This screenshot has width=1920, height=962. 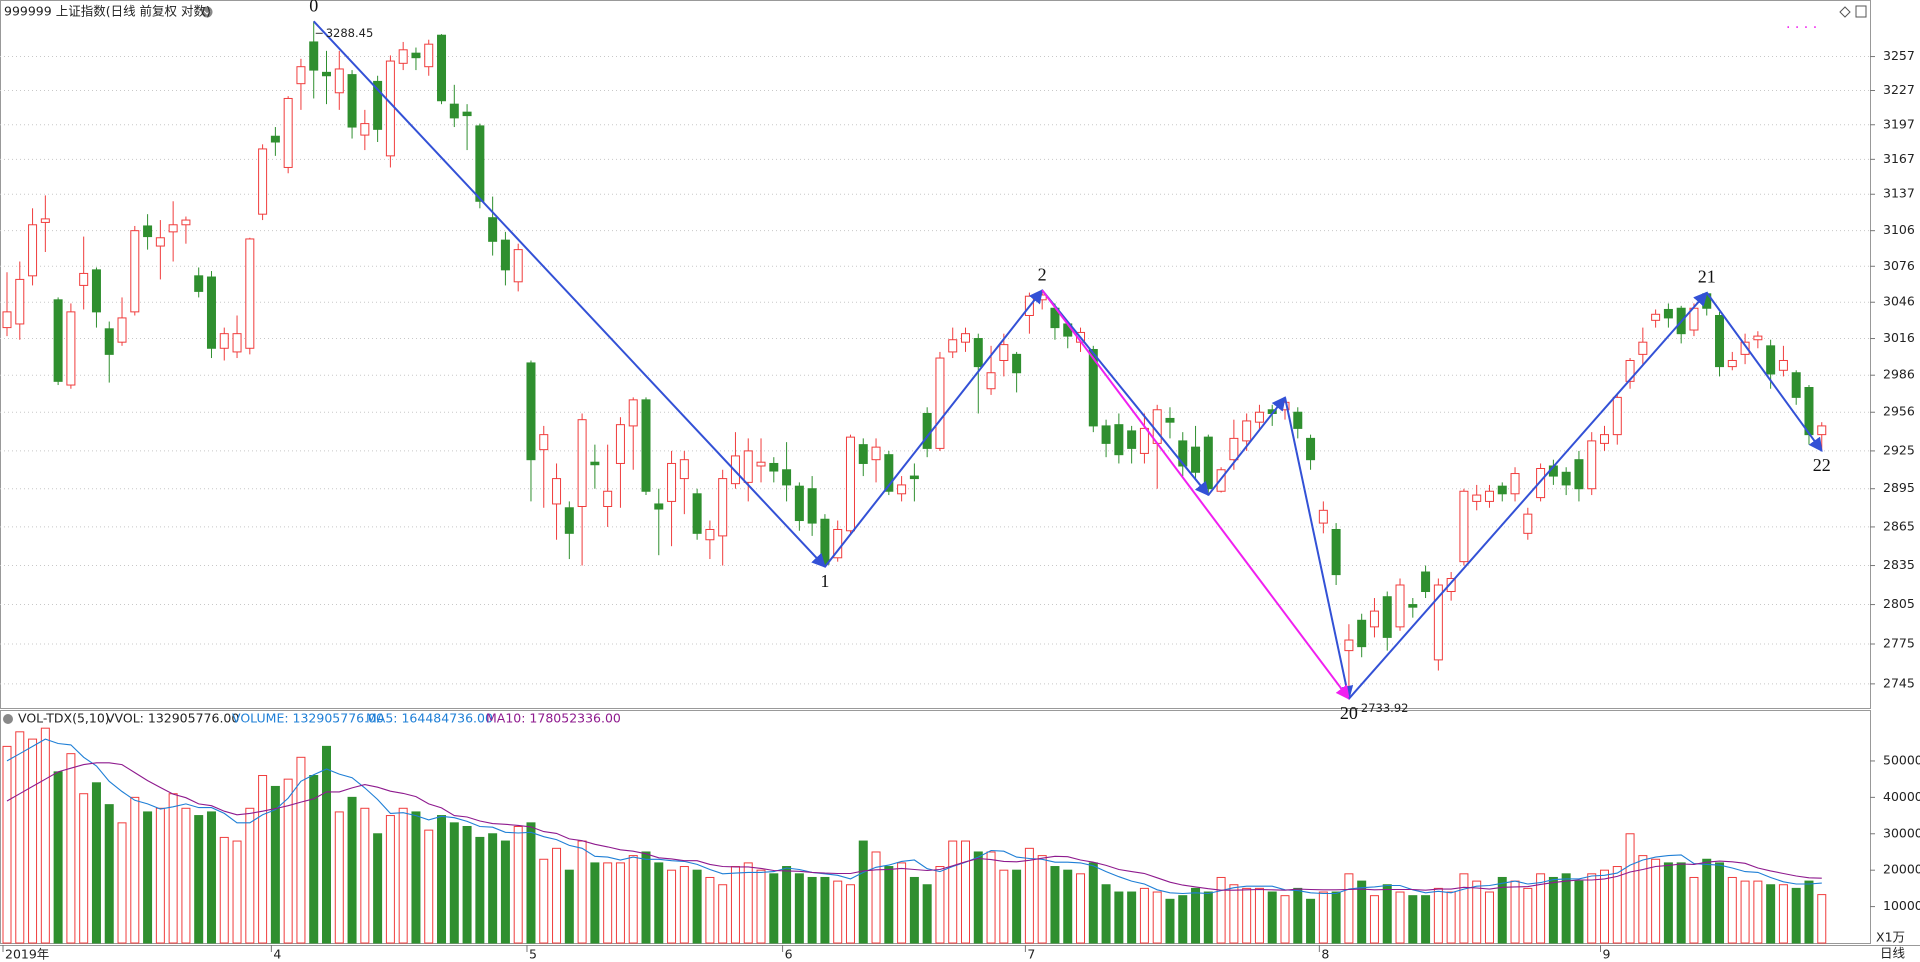 I want to click on y-tick-label: 3106, so click(x=1899, y=229).